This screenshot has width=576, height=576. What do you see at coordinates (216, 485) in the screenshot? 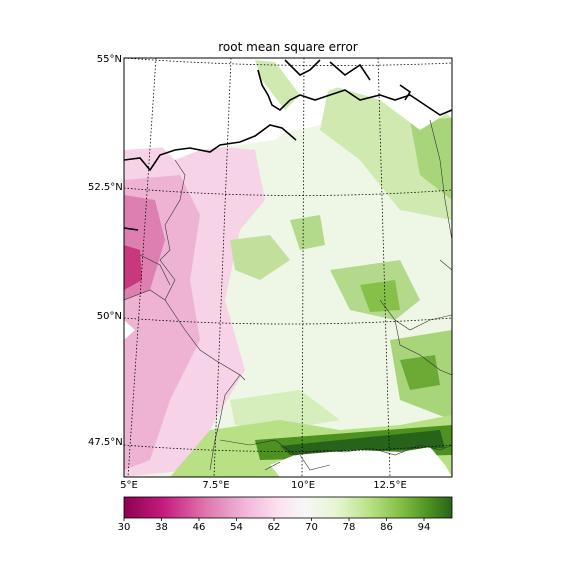
I see `lon-label-7-5: 7.5°E` at bounding box center [216, 485].